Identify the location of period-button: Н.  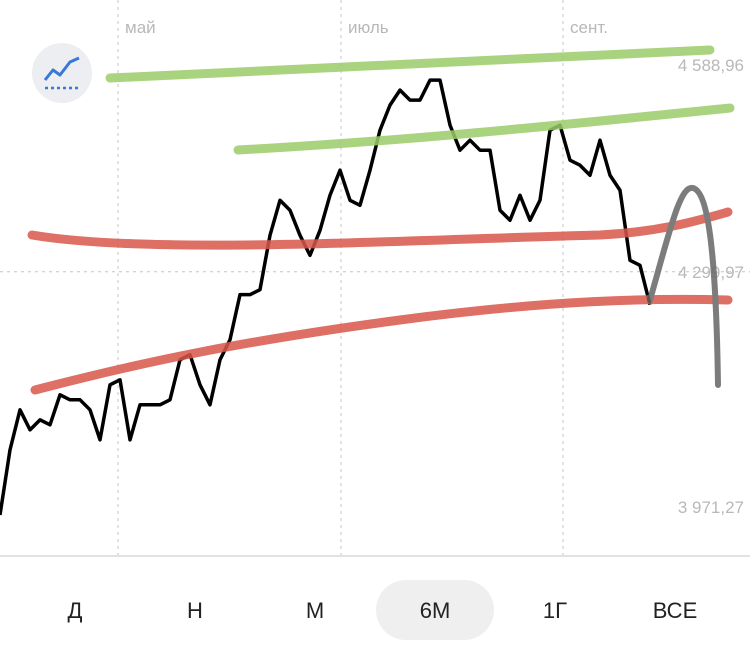
(195, 610).